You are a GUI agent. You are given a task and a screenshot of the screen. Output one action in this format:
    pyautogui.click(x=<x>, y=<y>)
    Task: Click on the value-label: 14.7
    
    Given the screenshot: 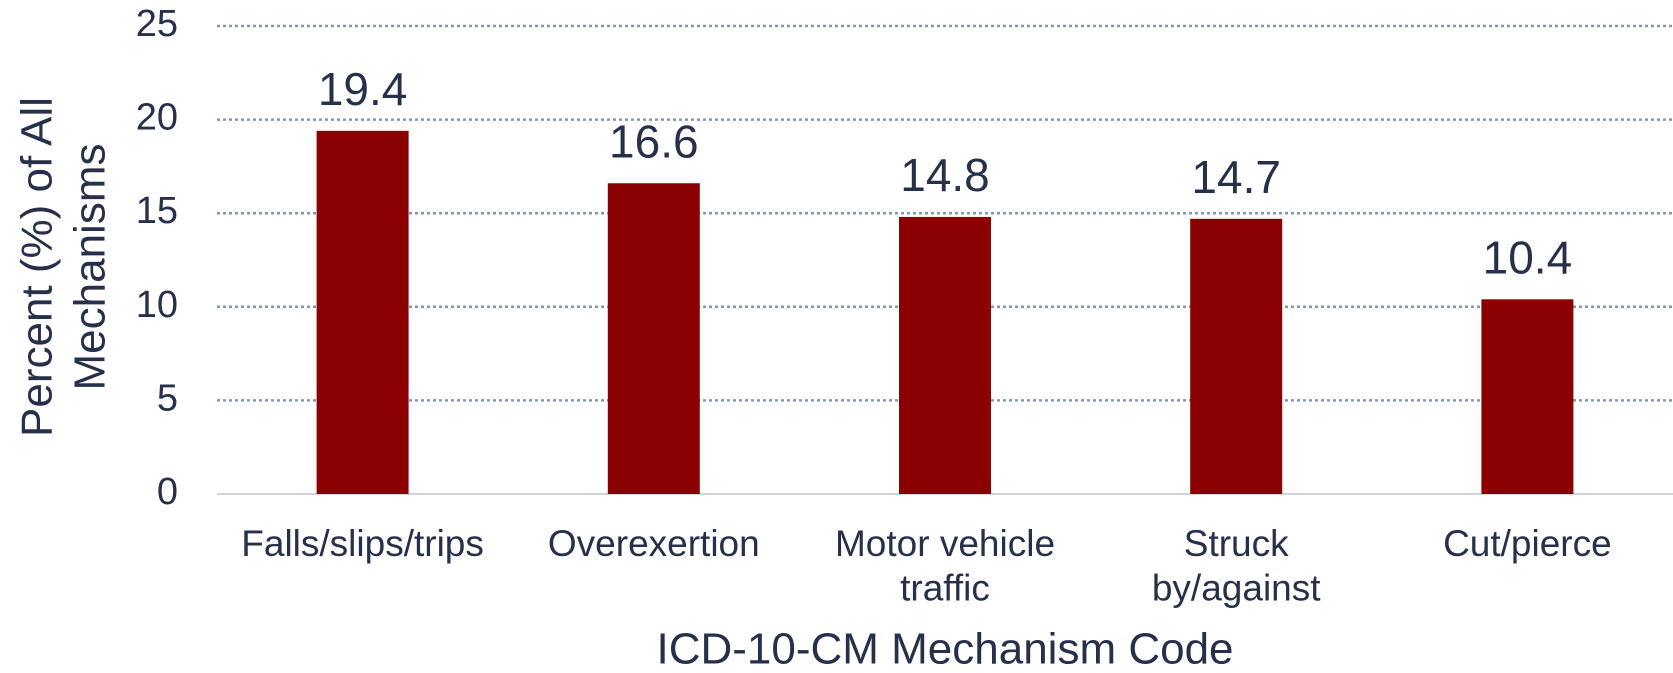 What is the action you would take?
    pyautogui.click(x=1236, y=177)
    